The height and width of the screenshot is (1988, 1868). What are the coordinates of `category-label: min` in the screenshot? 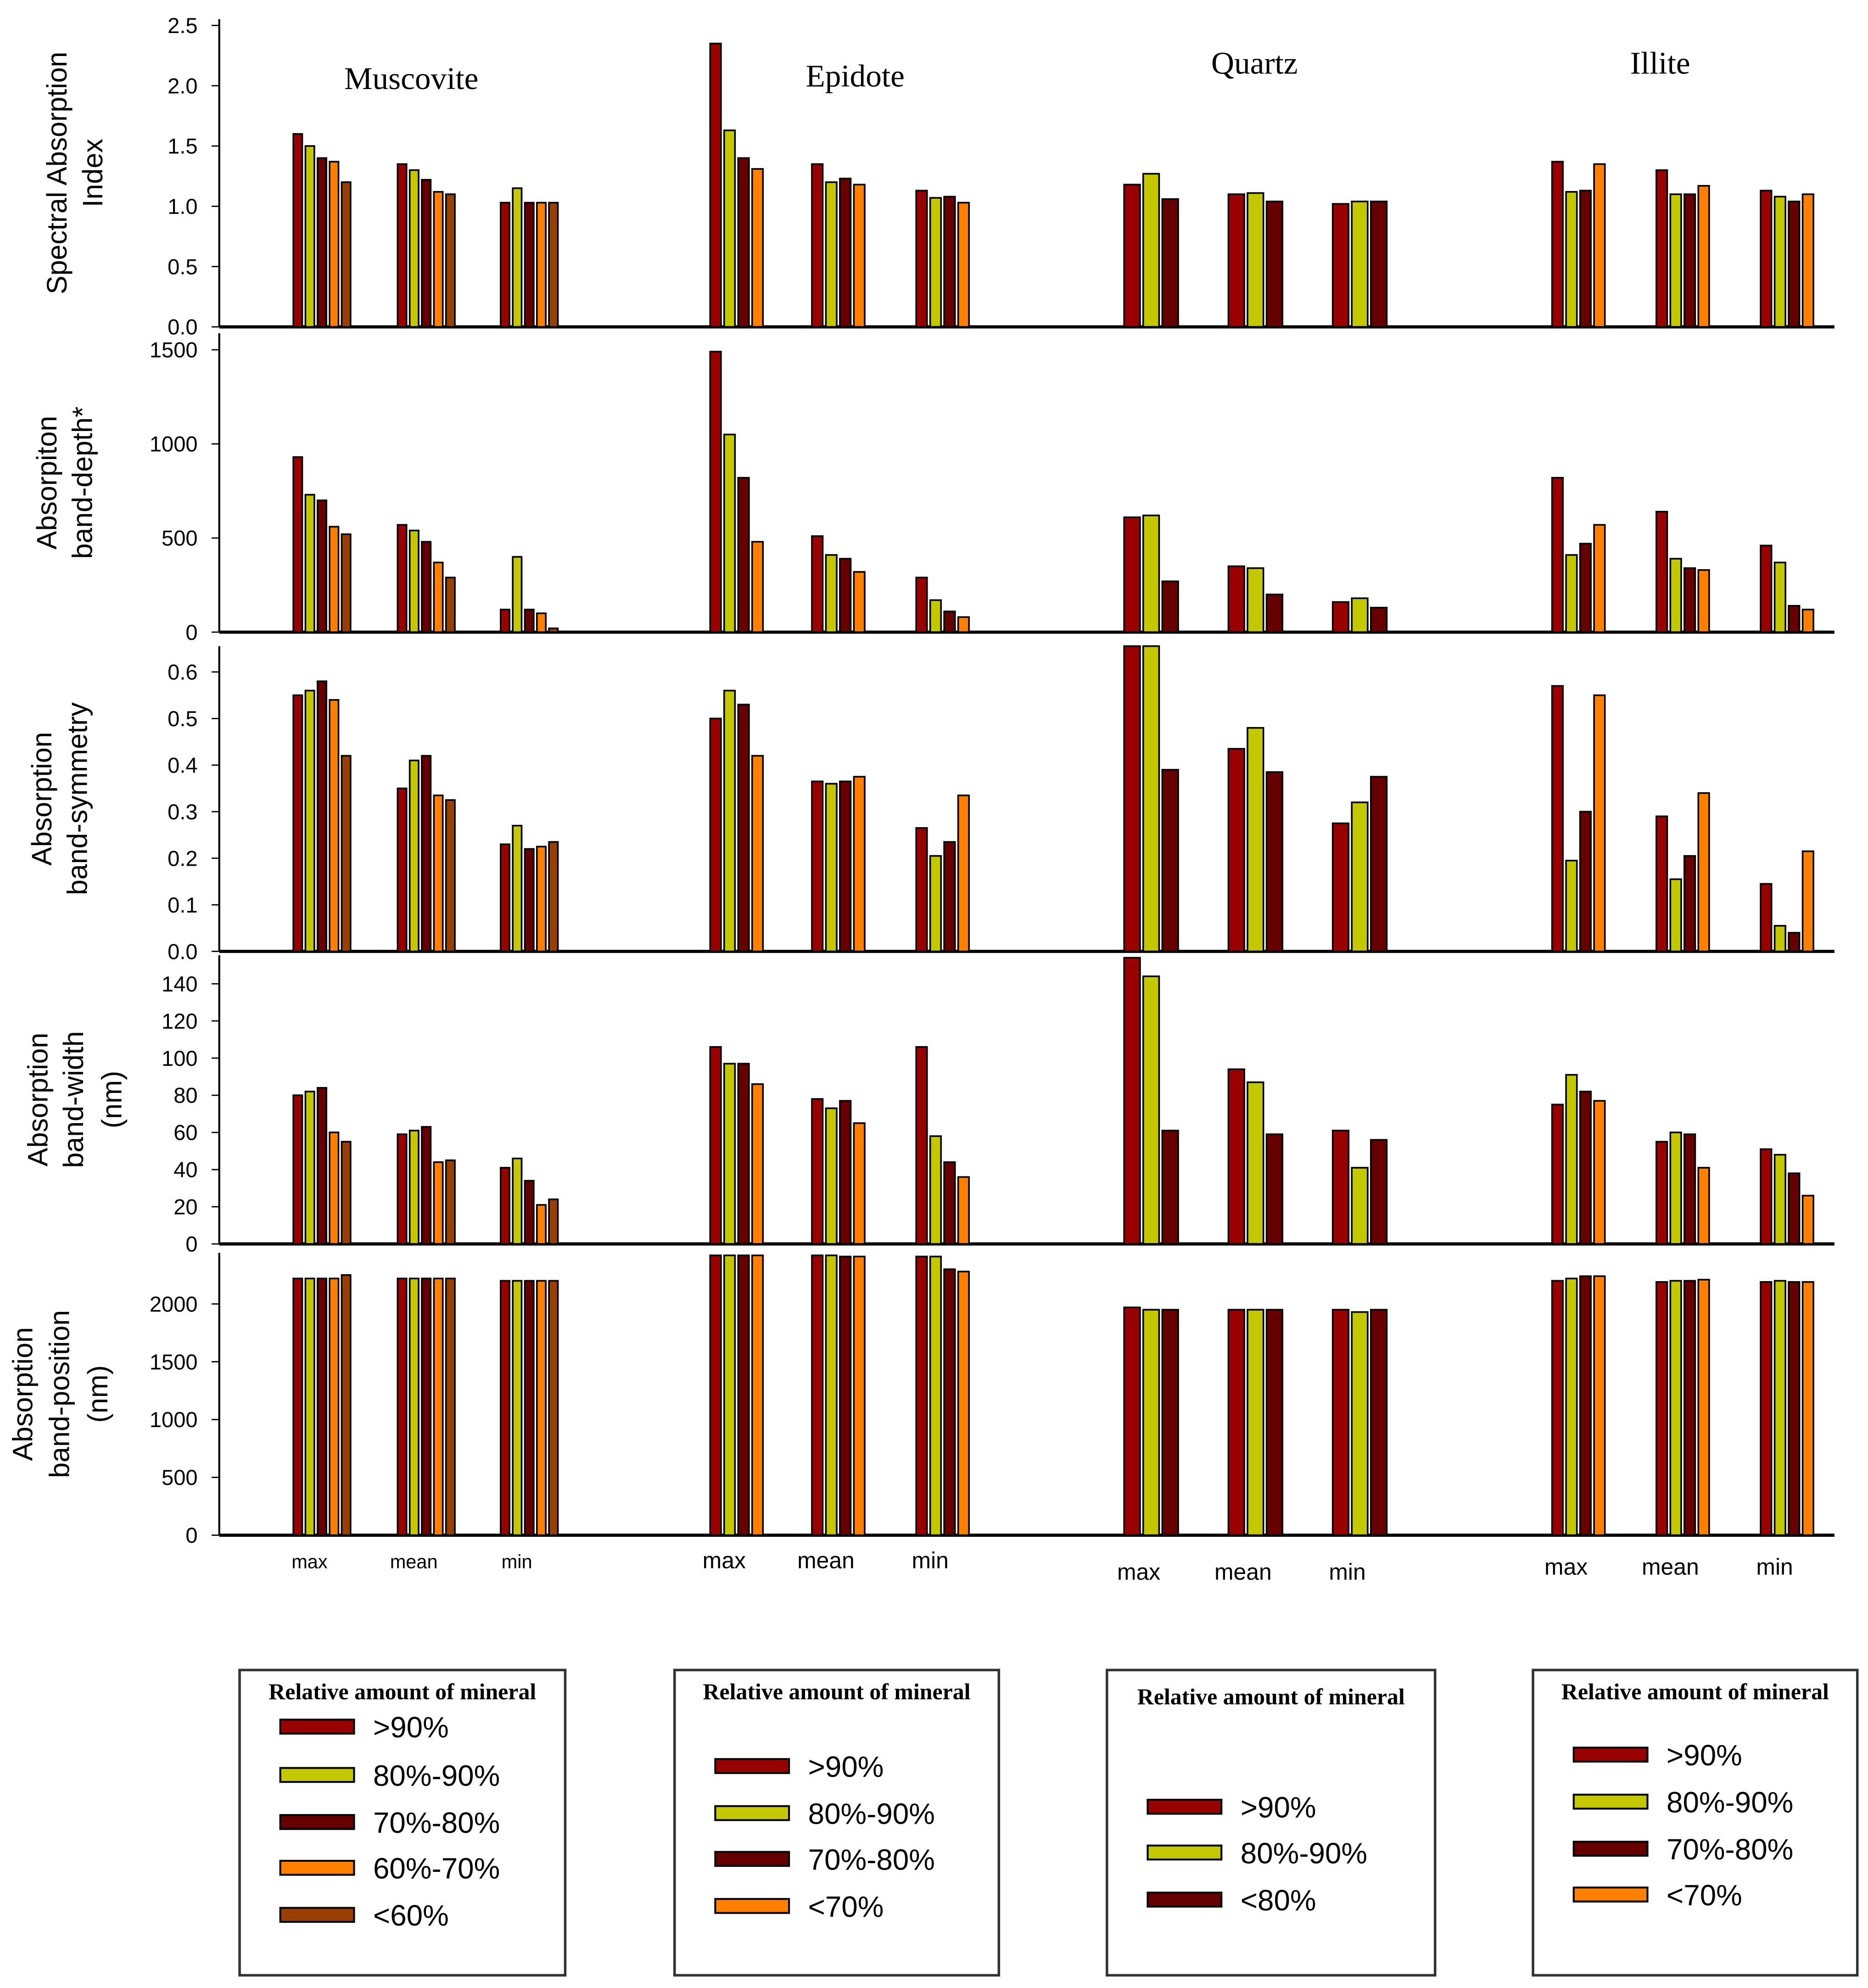 It's located at (1347, 1572).